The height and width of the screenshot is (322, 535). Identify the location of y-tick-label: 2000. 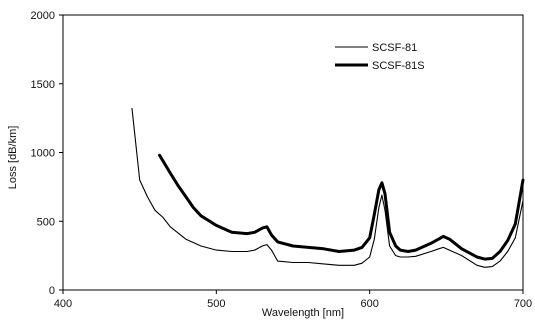
(43, 16).